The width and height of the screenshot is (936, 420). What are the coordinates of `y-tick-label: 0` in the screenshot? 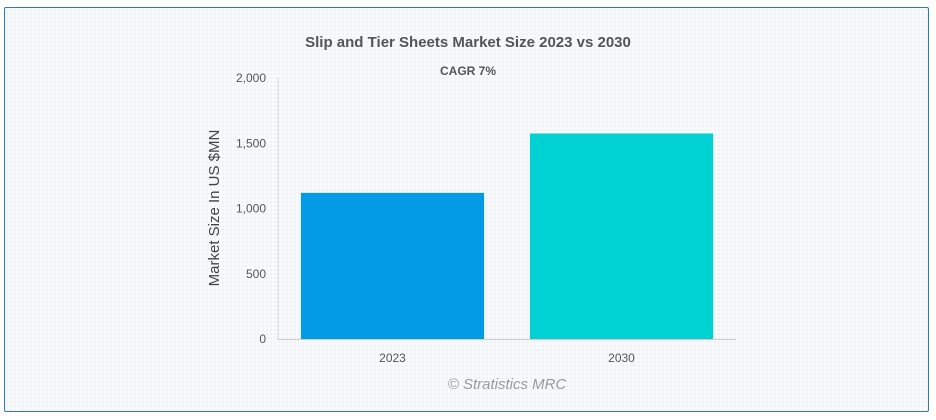 It's located at (262, 339).